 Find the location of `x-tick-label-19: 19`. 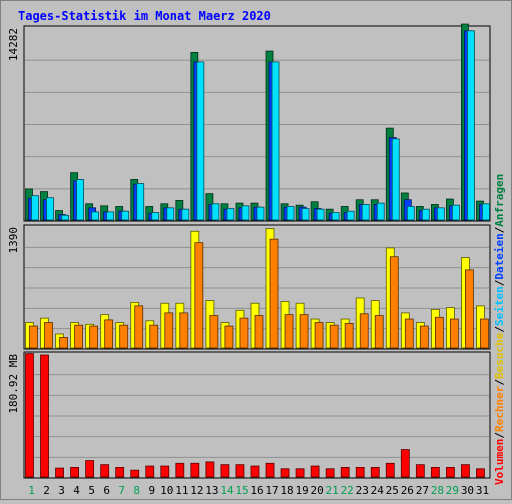

x-tick-label-19: 19 is located at coordinates (301, 490).